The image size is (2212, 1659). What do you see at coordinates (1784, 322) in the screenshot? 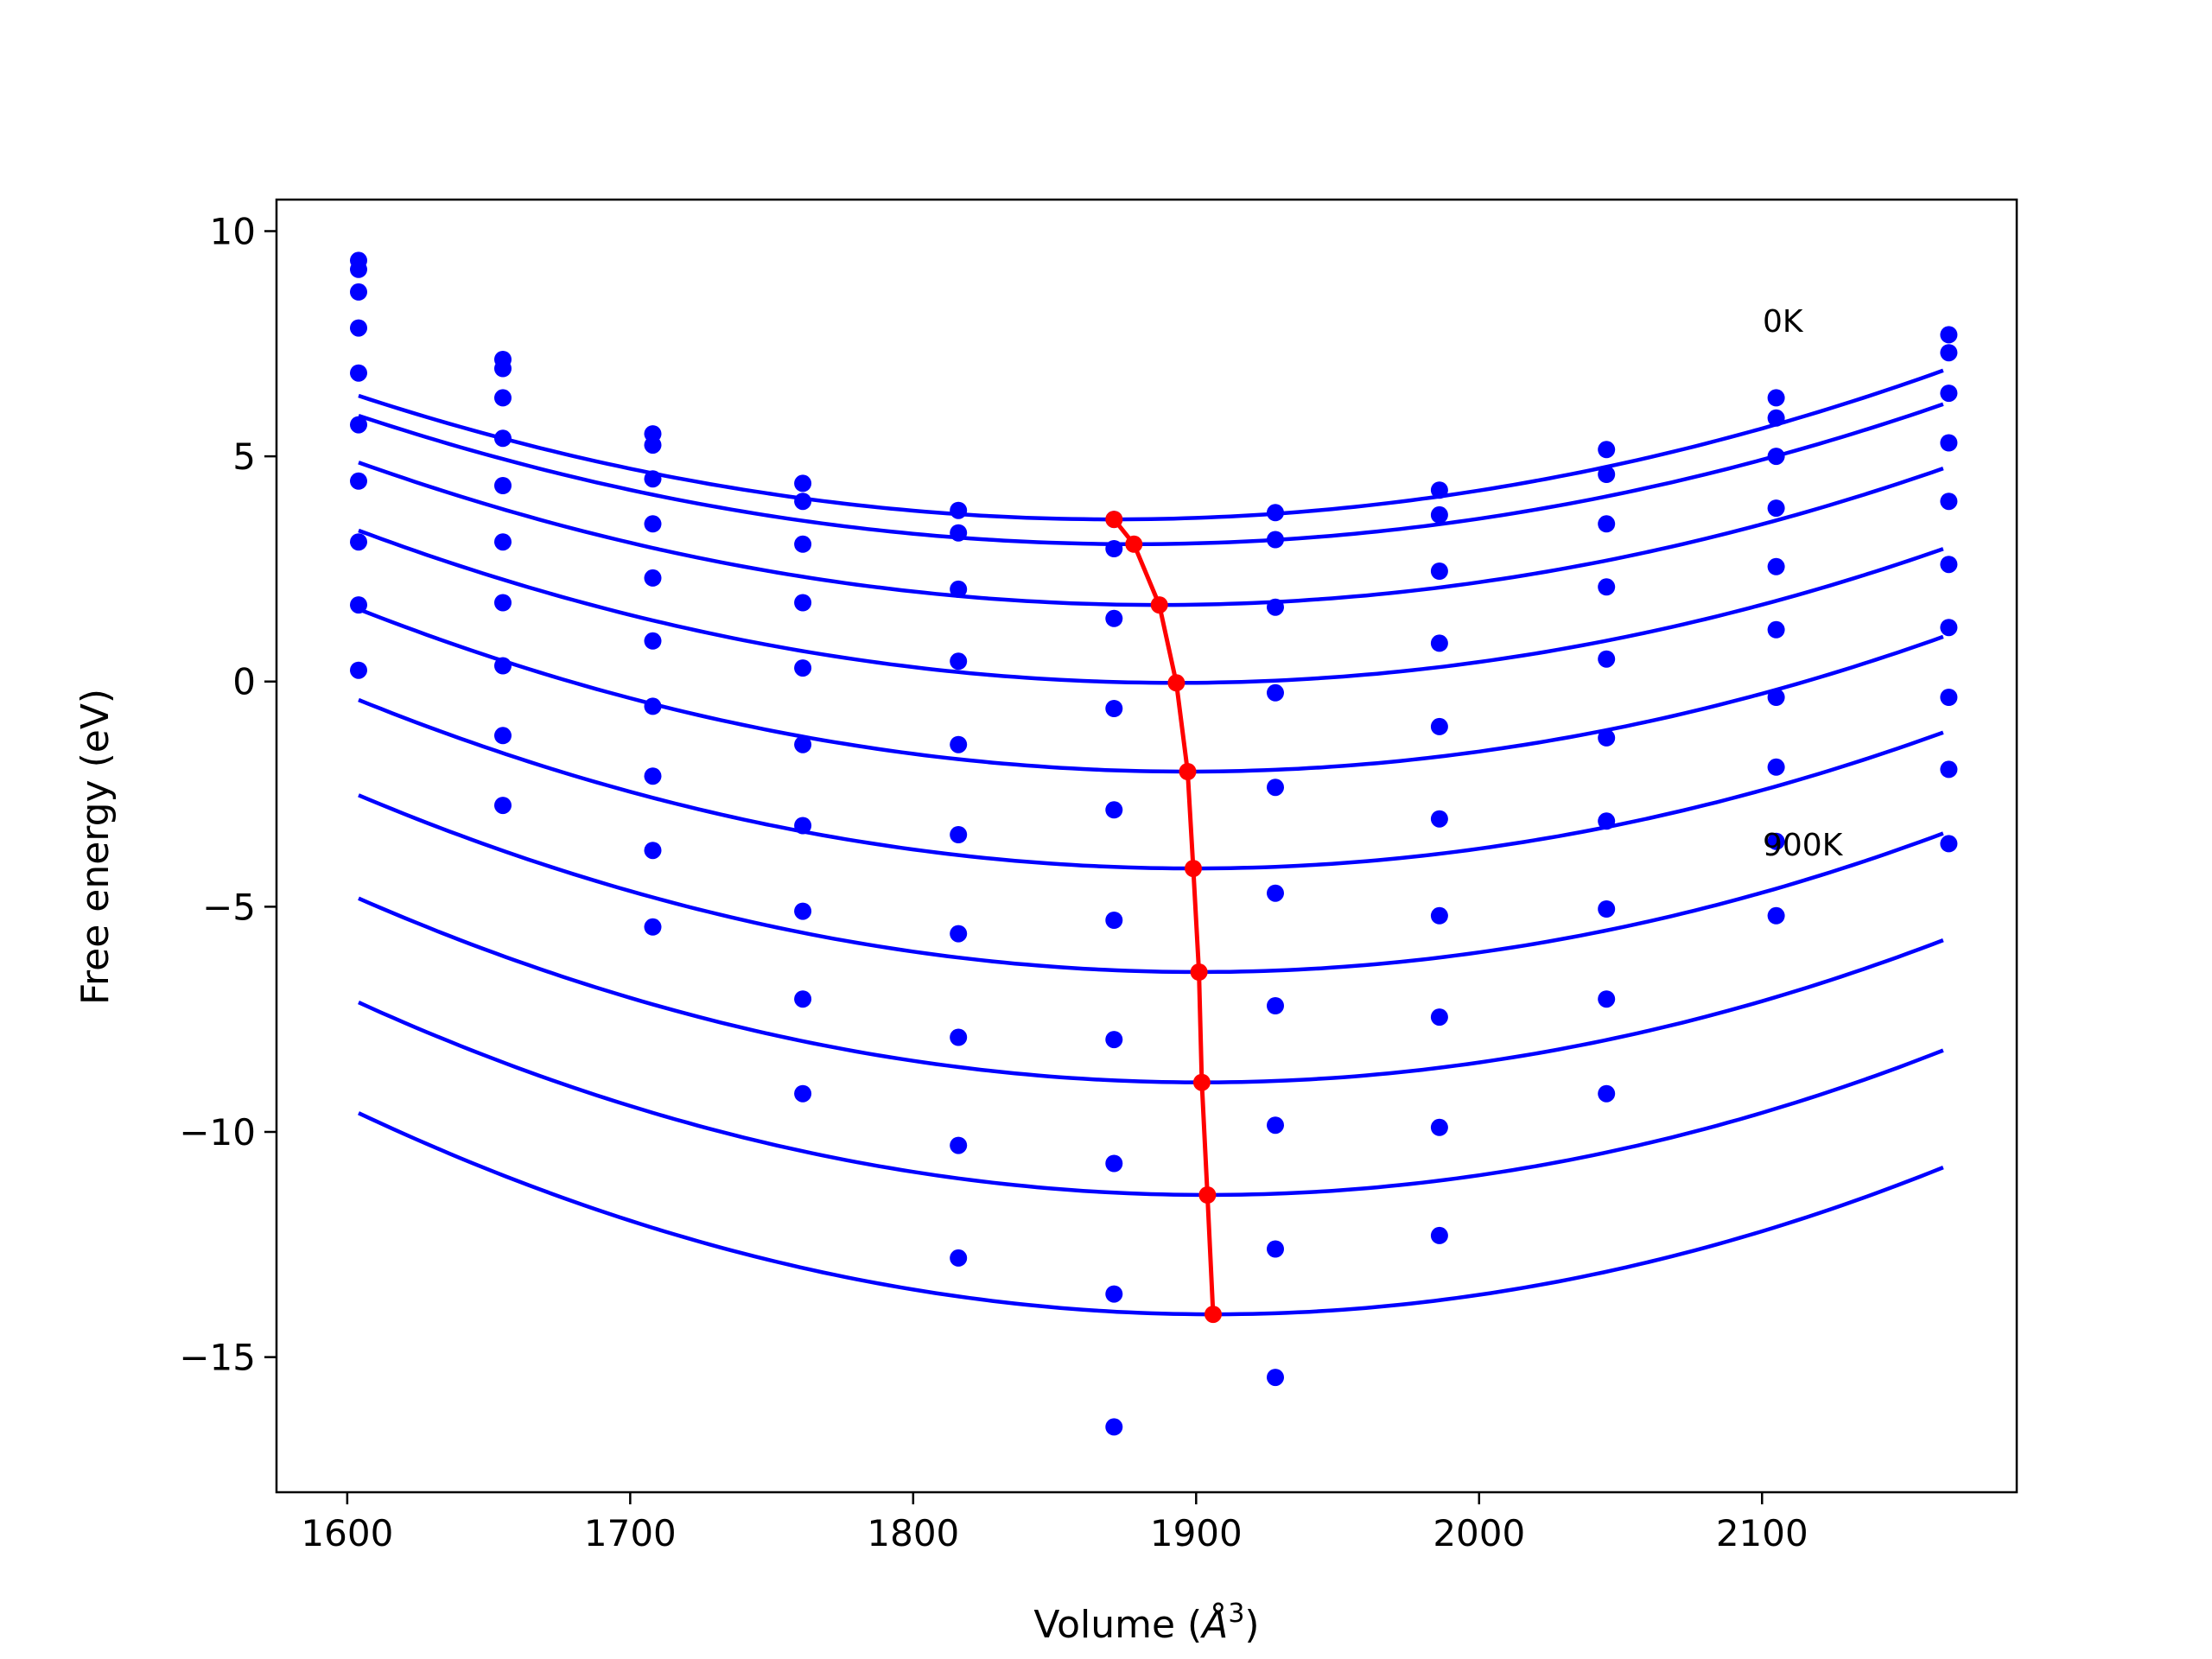
I see `annotation-0k-label: 0K` at bounding box center [1784, 322].